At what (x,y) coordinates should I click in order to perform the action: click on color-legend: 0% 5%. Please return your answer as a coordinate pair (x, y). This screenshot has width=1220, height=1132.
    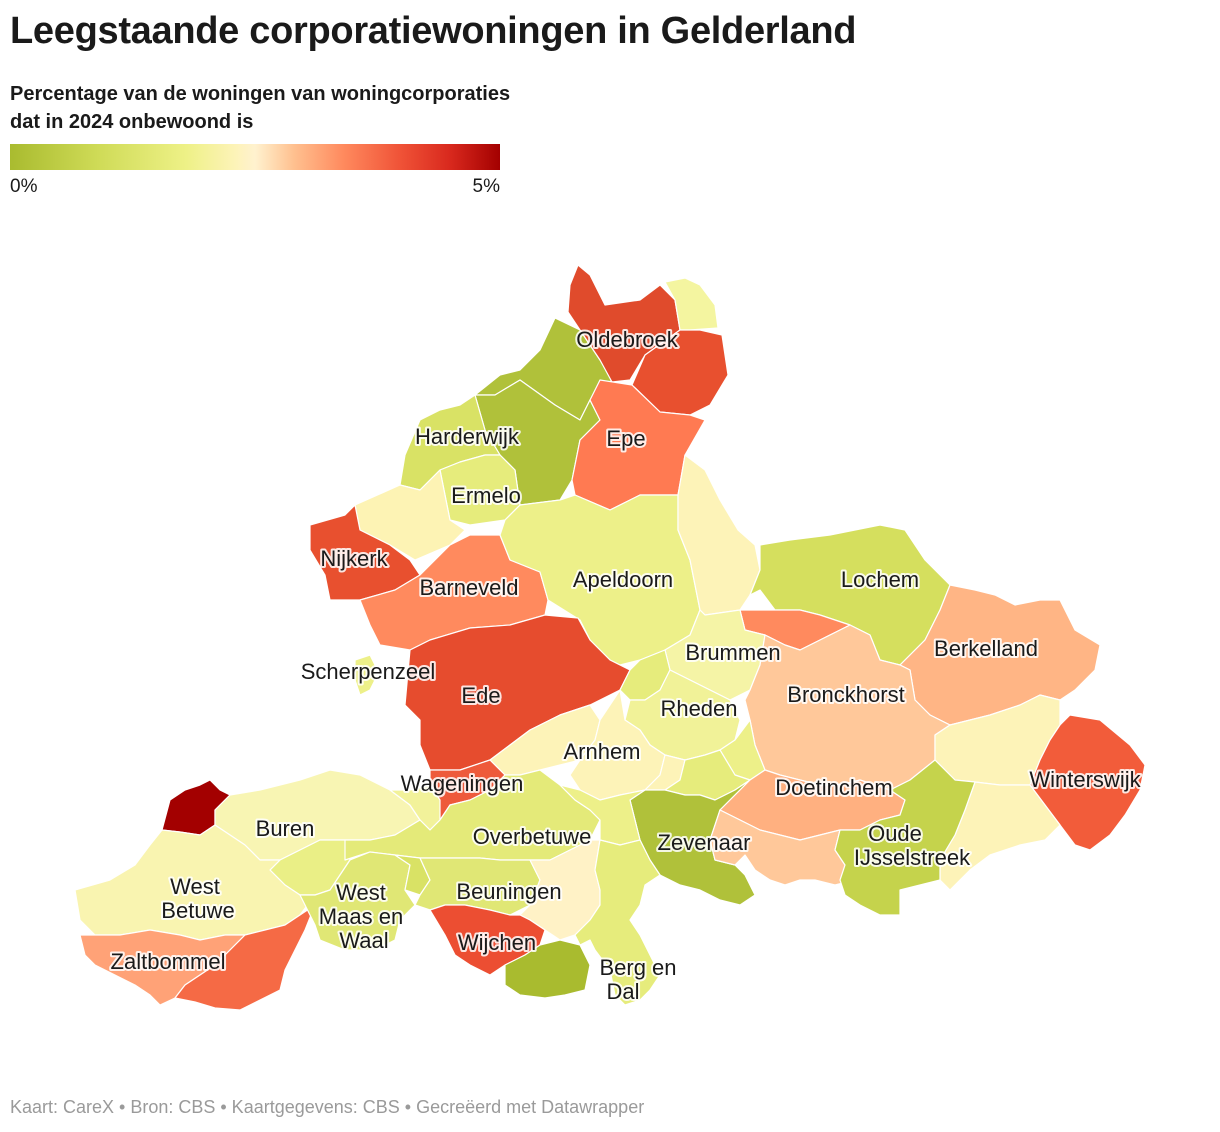
    Looking at the image, I should click on (255, 170).